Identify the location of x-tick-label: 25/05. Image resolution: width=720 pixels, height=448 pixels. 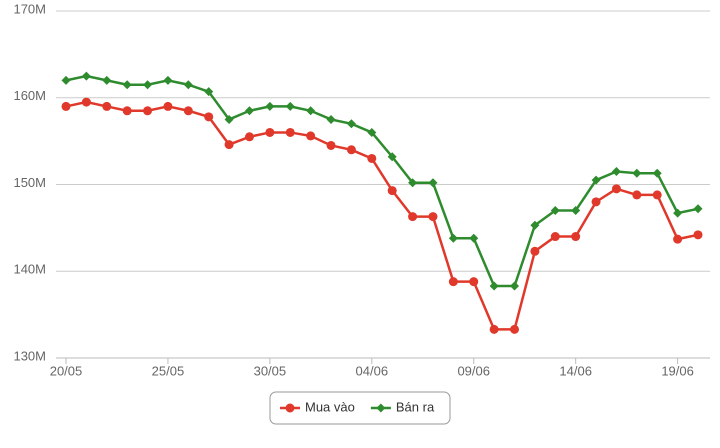
(168, 370).